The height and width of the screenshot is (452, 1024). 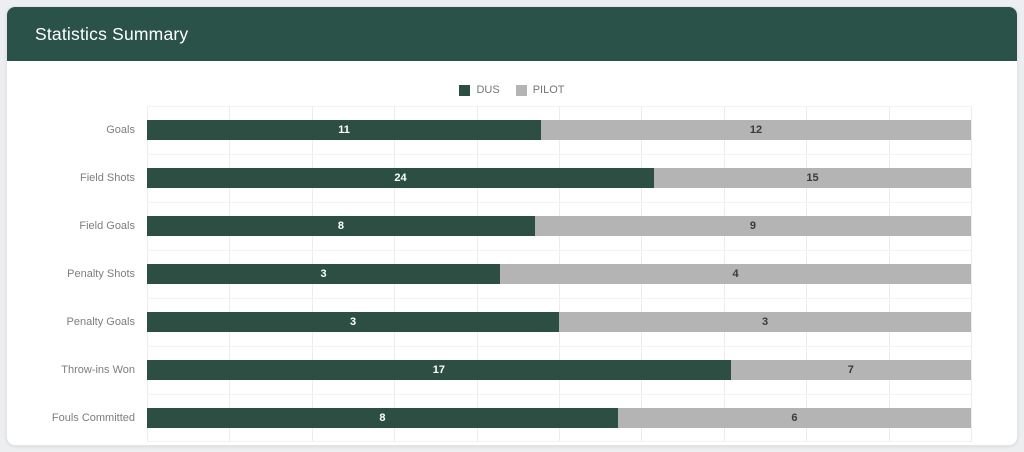 What do you see at coordinates (548, 90) in the screenshot?
I see `legend-label: PILOT` at bounding box center [548, 90].